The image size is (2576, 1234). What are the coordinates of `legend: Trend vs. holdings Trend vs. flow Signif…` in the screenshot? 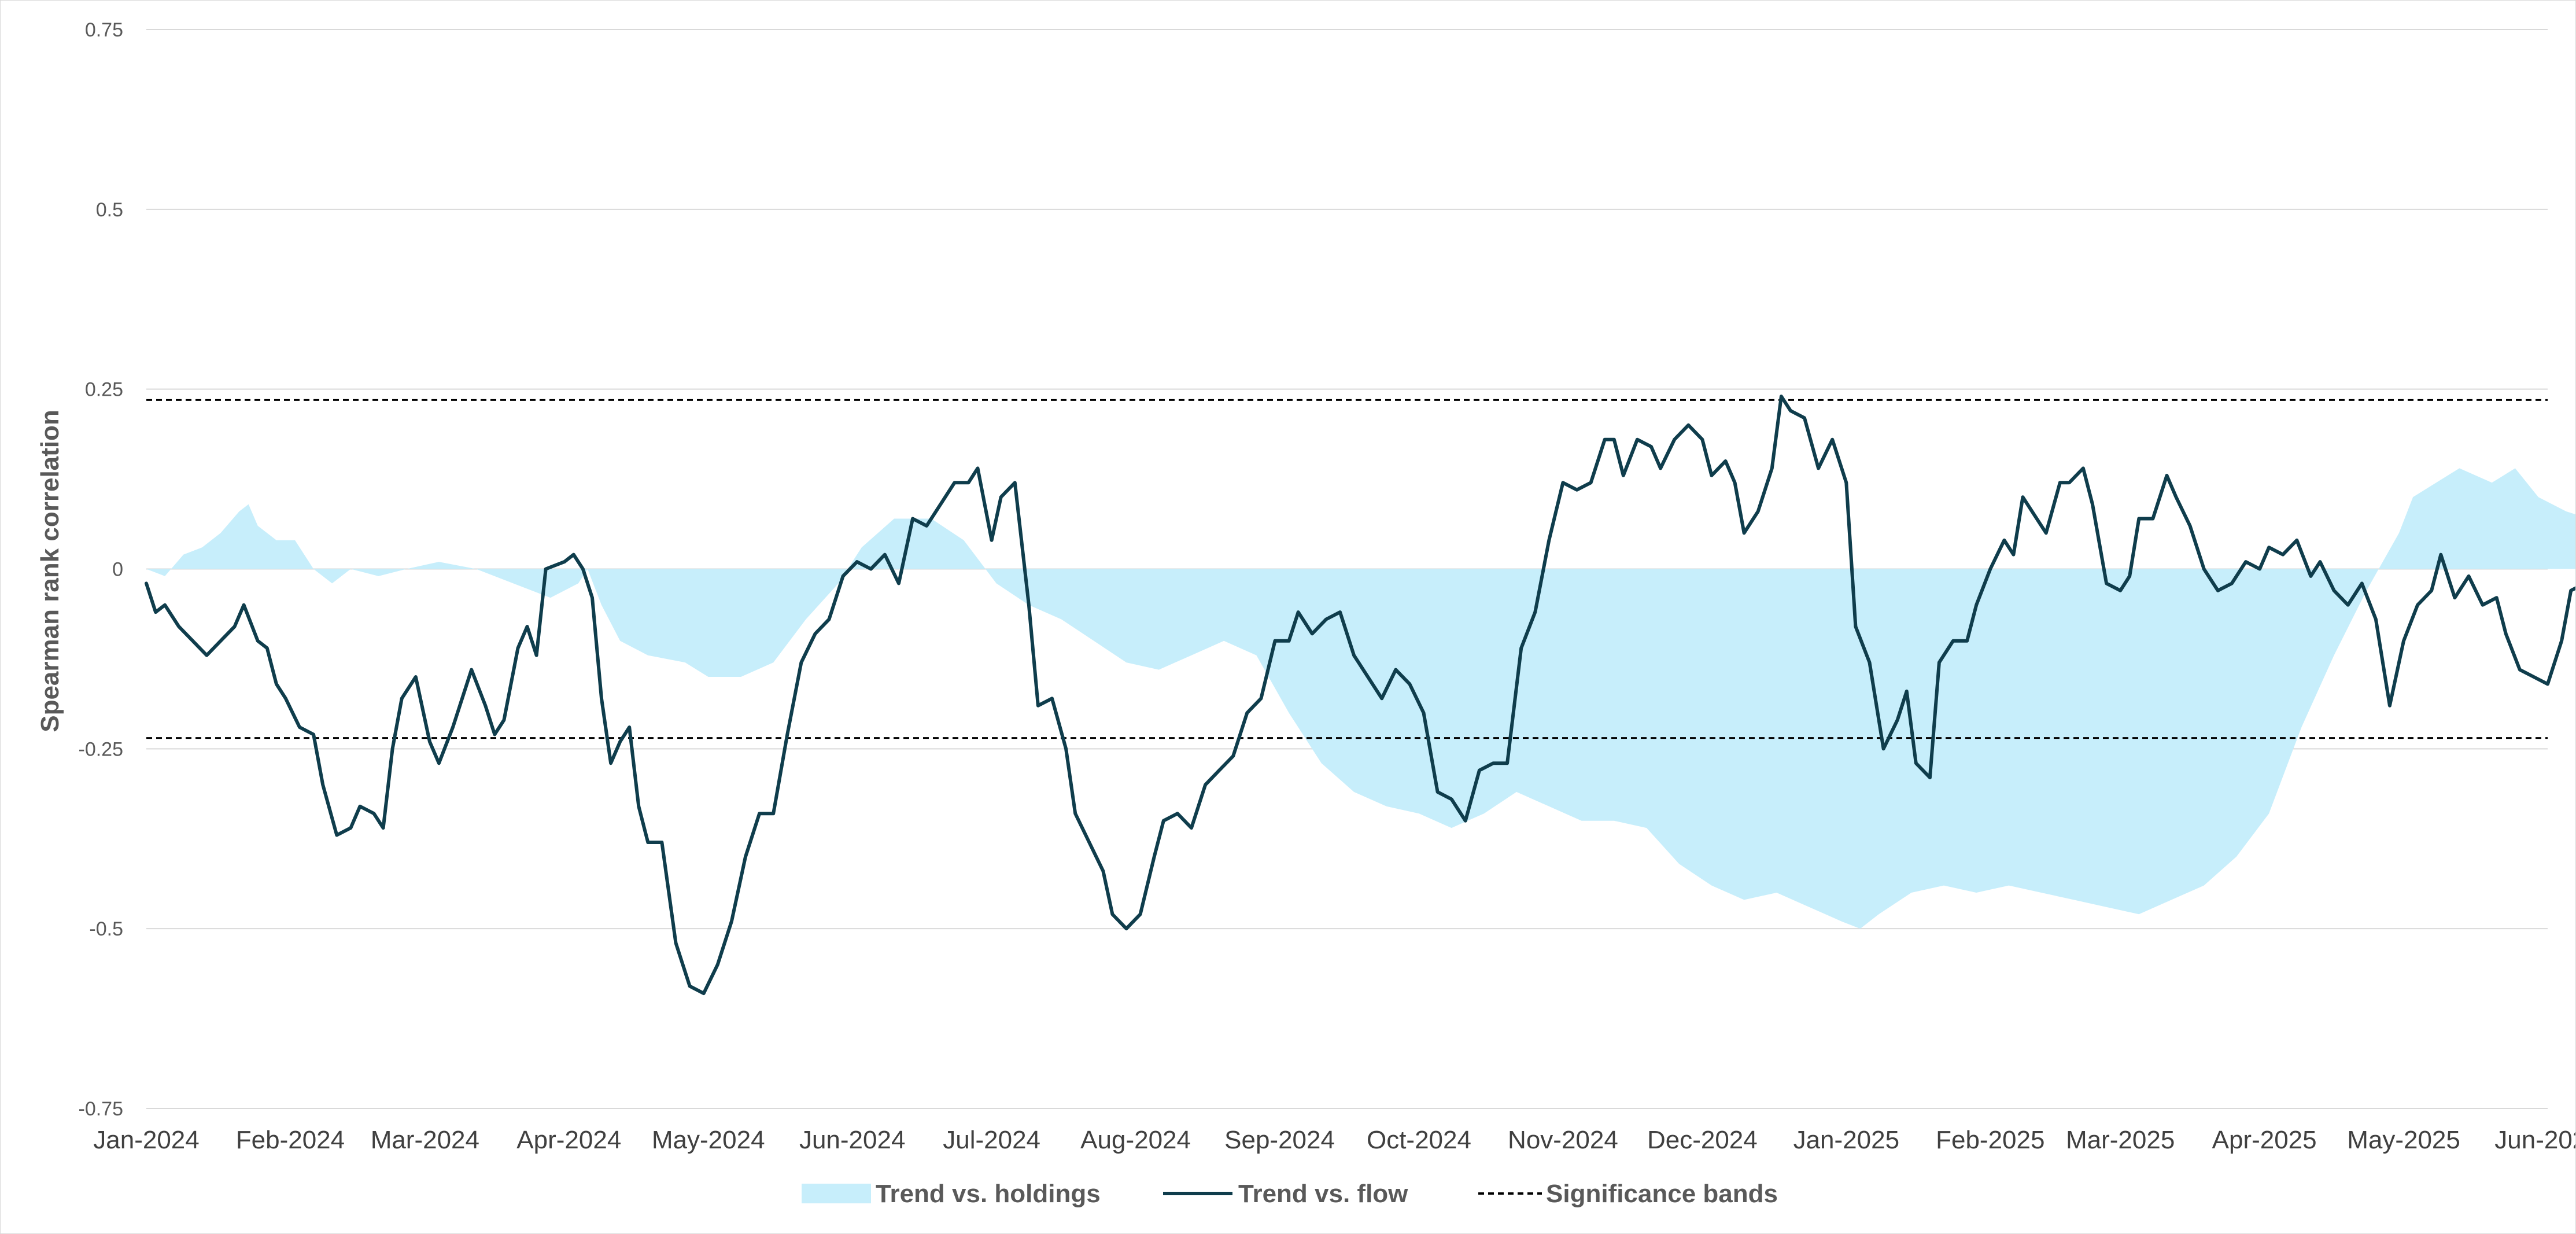 It's located at (1290, 1194).